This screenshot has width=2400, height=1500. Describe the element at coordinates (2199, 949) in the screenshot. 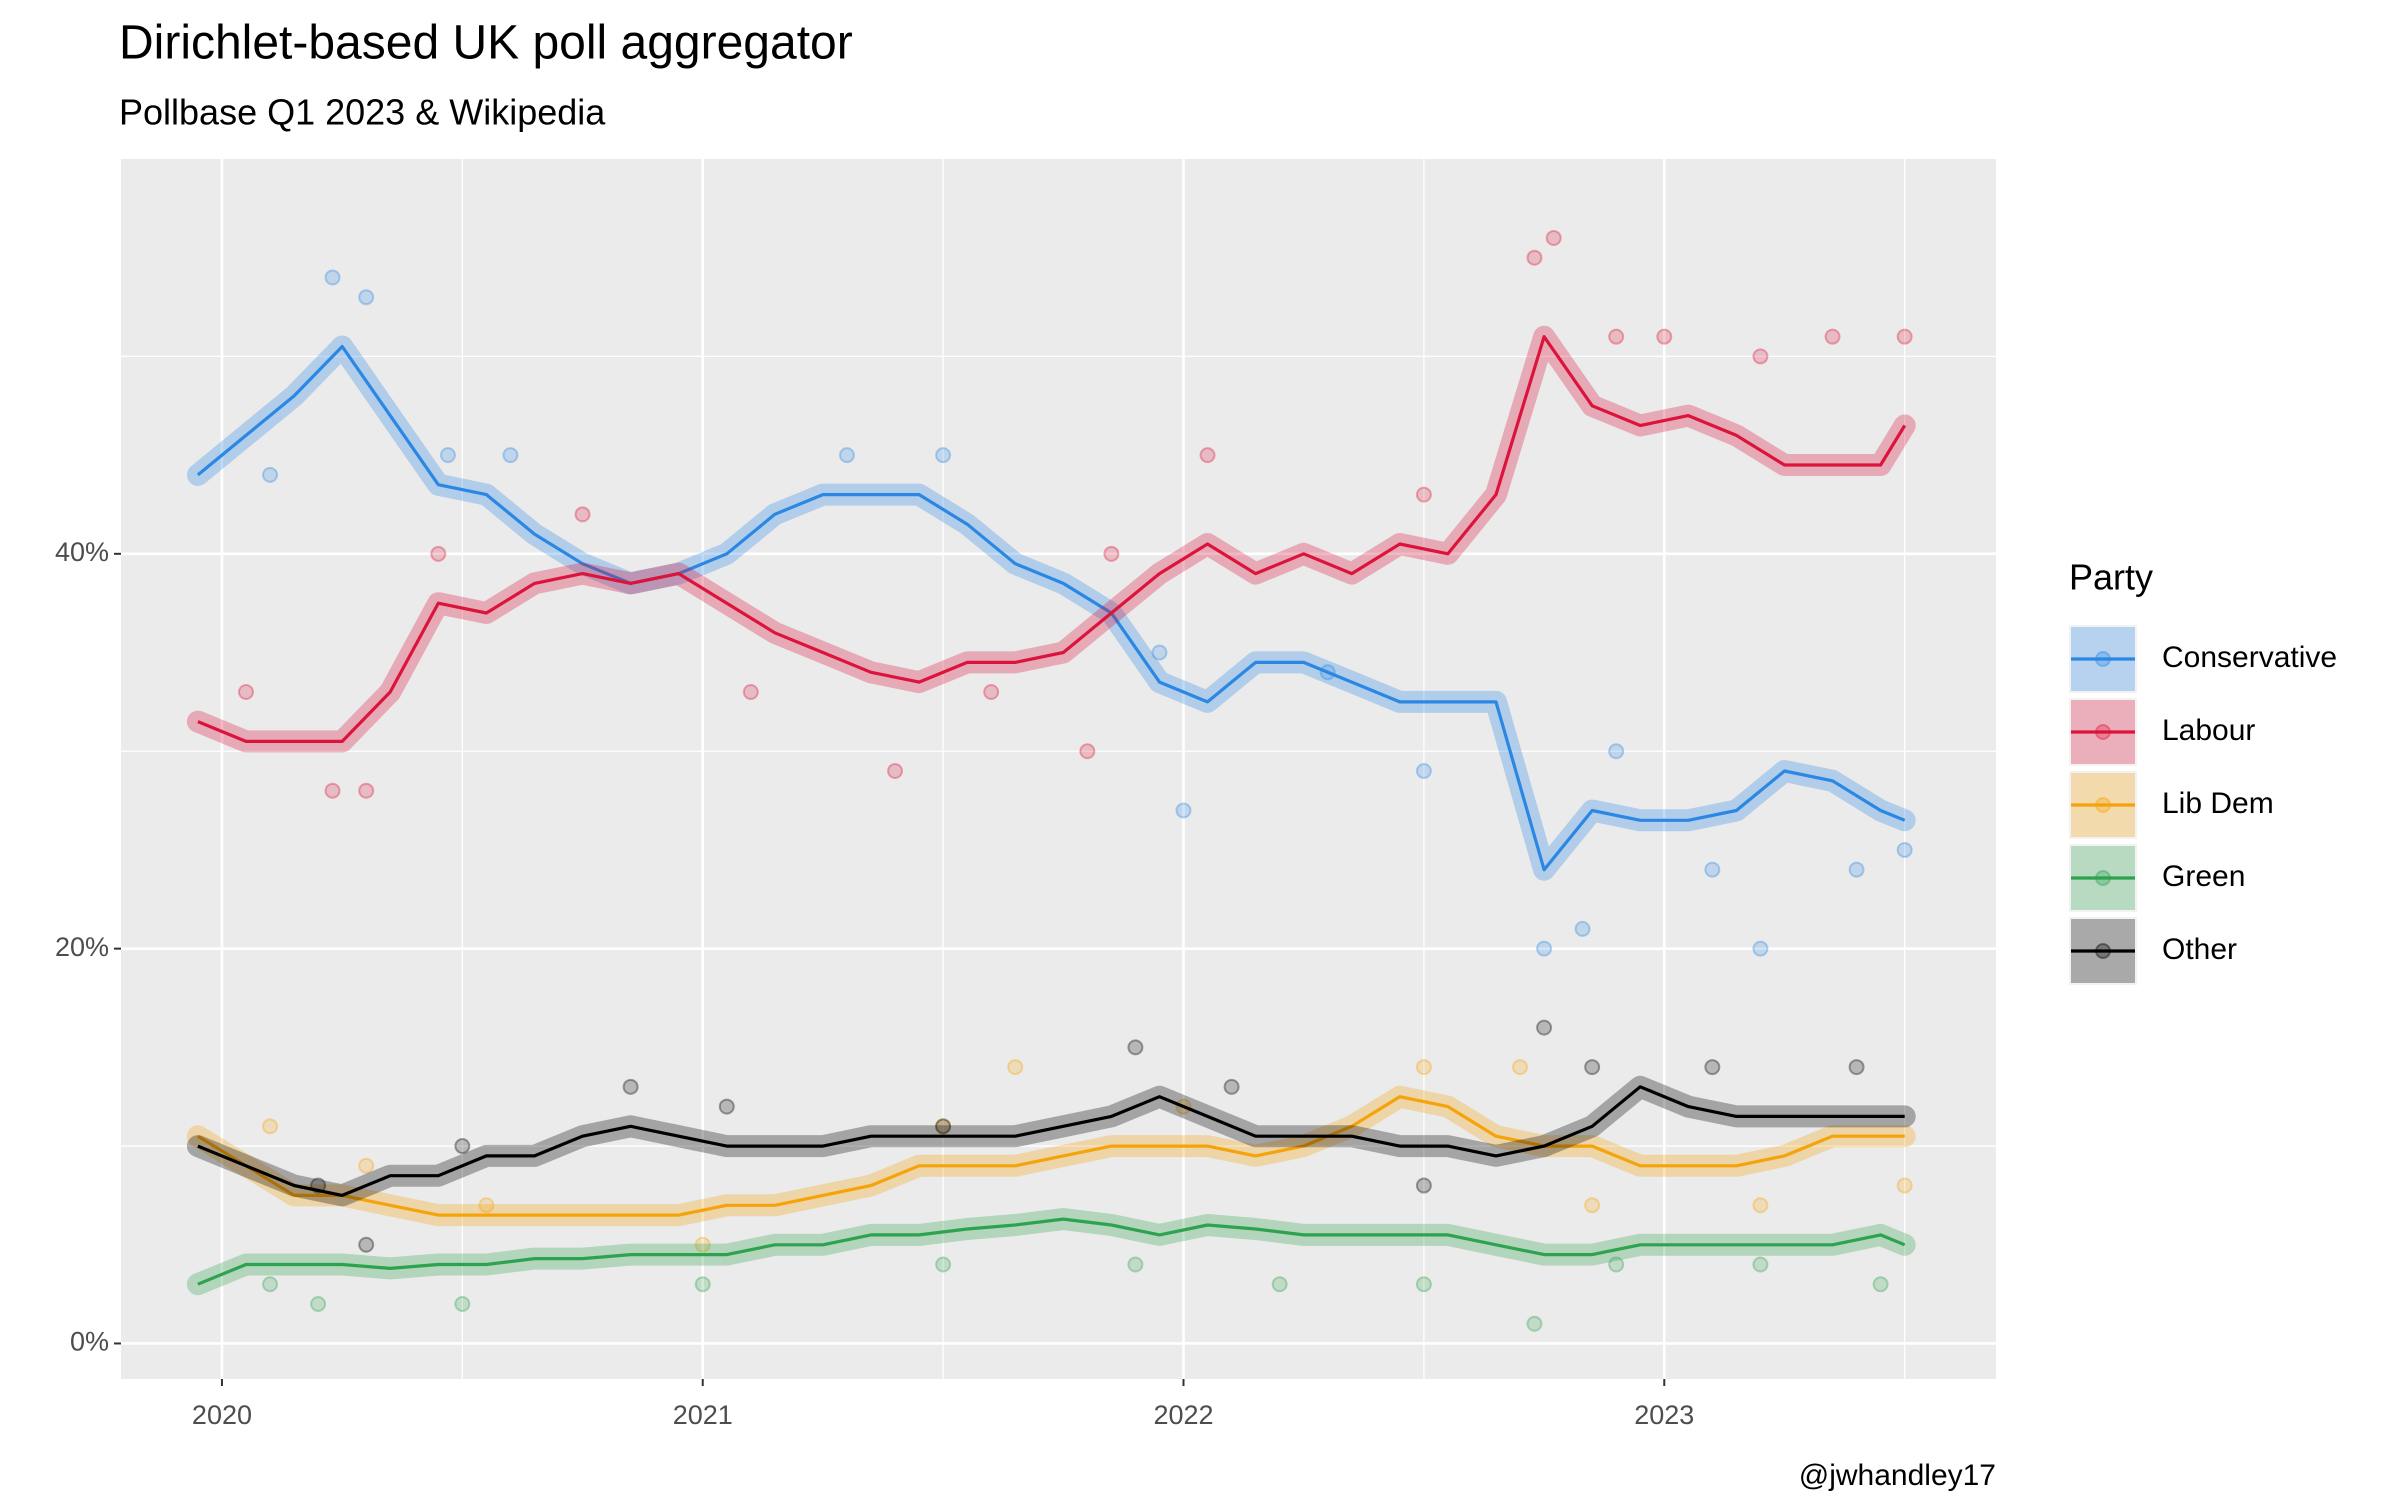

I see `legend-label: Other` at that location.